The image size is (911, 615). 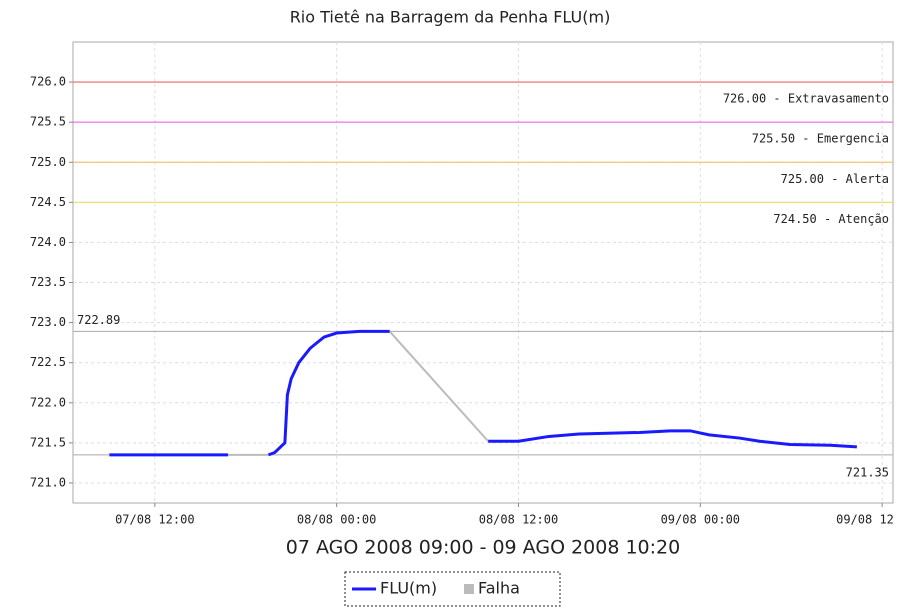 I want to click on threshold-label: 726.00 - Extravasamento, so click(x=806, y=99).